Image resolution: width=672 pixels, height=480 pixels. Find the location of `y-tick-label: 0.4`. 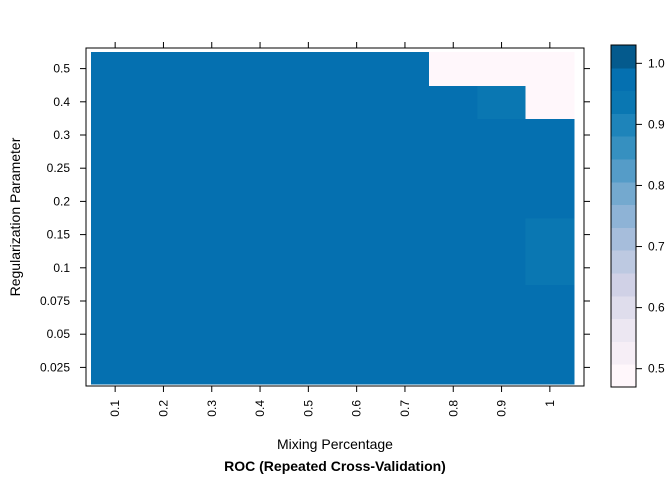

y-tick-label: 0.4 is located at coordinates (61, 102).